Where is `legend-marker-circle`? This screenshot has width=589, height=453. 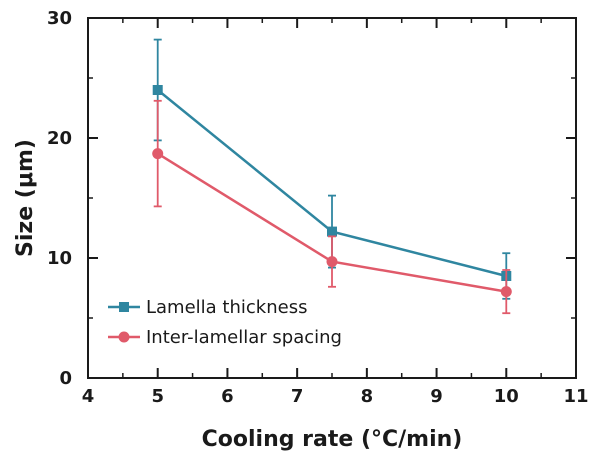
legend-marker-circle is located at coordinates (124, 337).